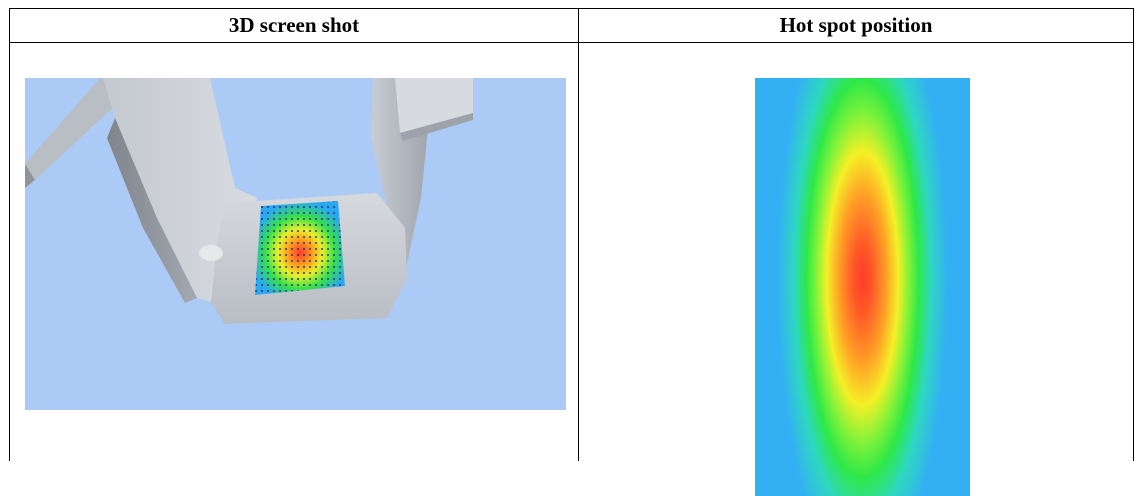 The height and width of the screenshot is (496, 1143). What do you see at coordinates (294, 26) in the screenshot?
I see `header-3d-screen-shot: 3D screen shot` at bounding box center [294, 26].